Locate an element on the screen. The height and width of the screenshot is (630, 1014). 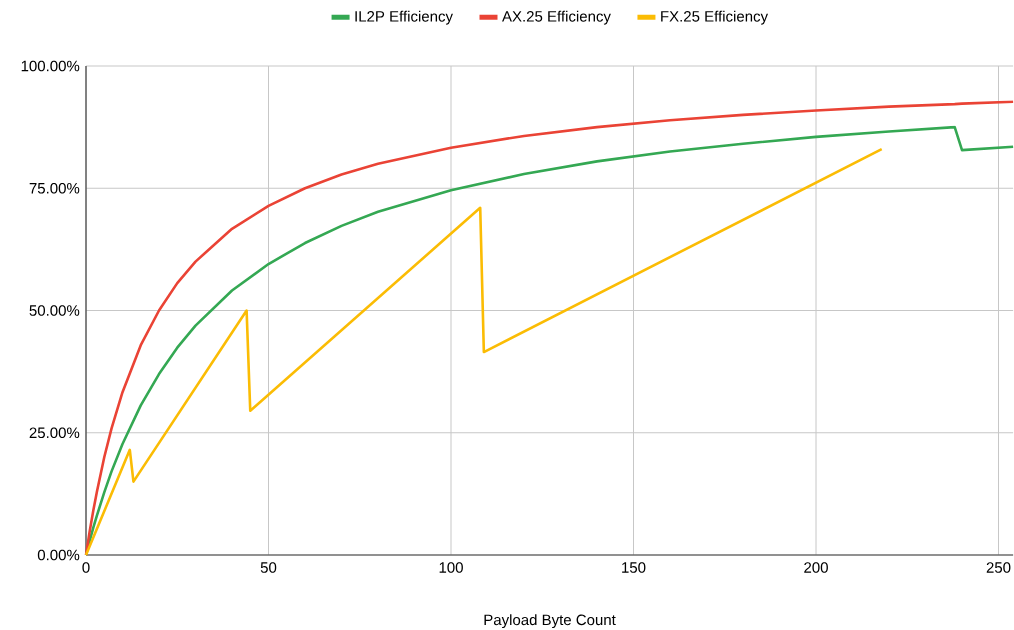
y-tick-label: 100.00% is located at coordinates (50, 66).